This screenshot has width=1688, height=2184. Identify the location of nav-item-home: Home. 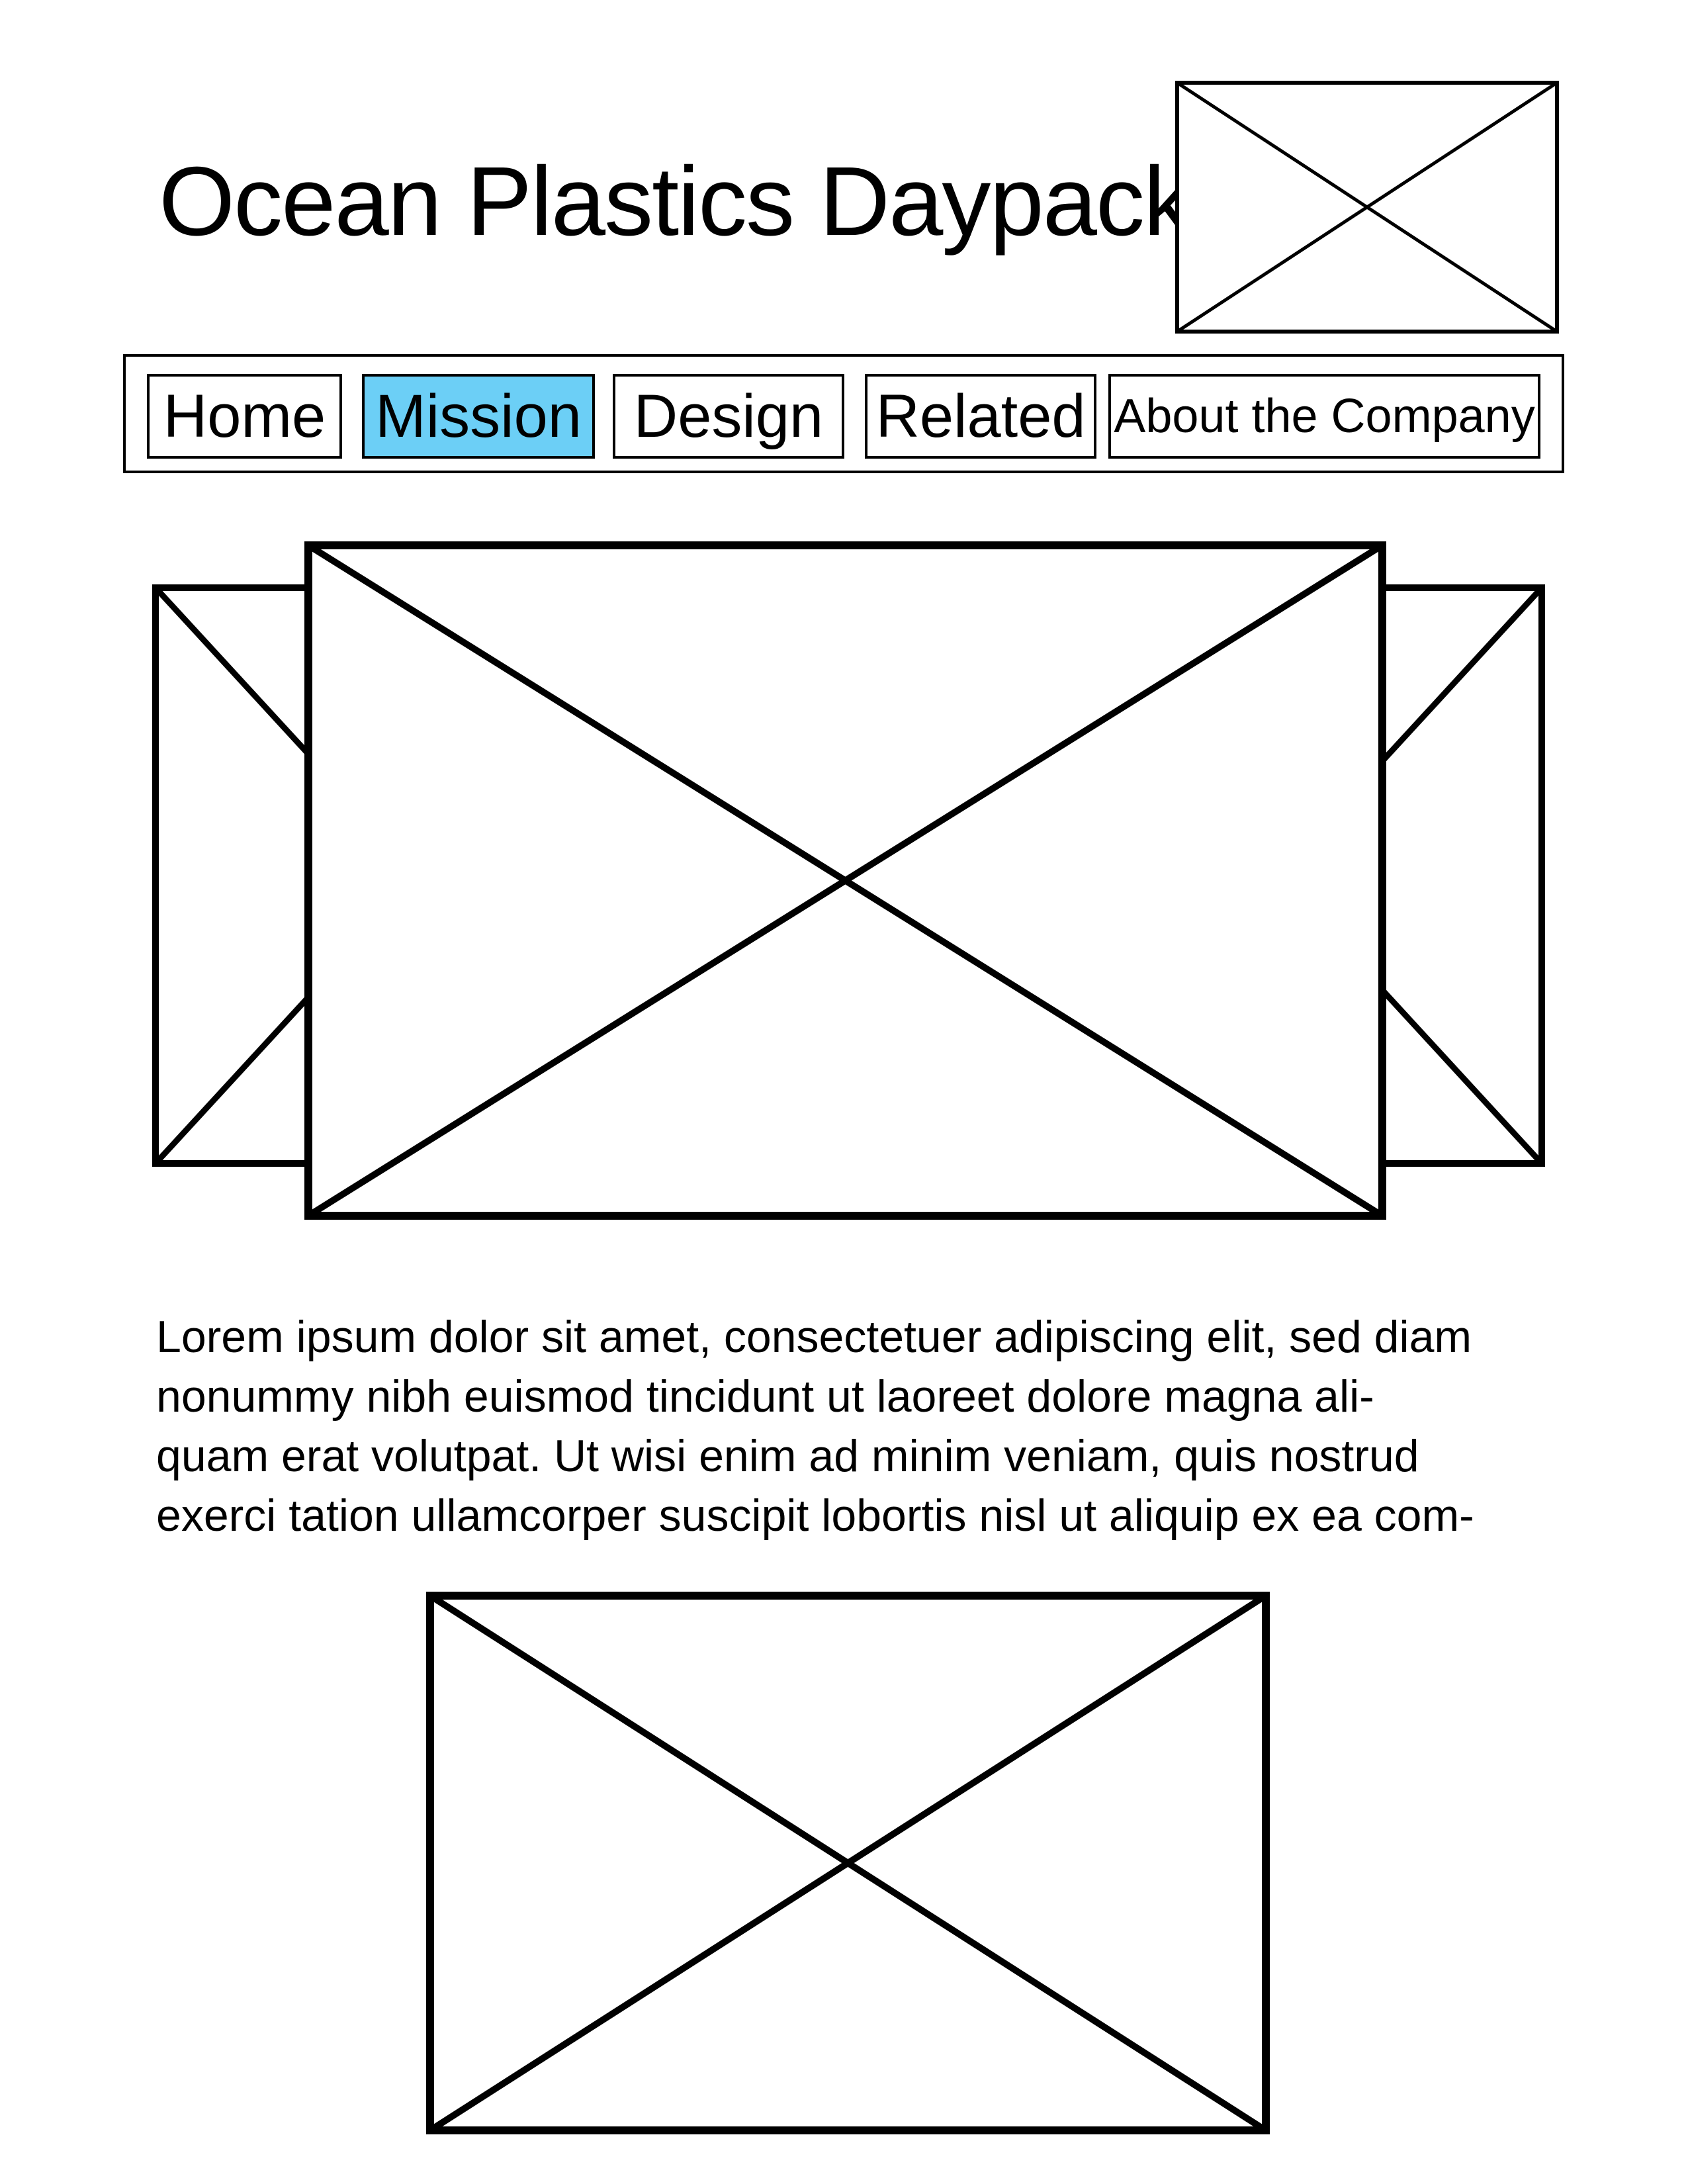
(244, 417).